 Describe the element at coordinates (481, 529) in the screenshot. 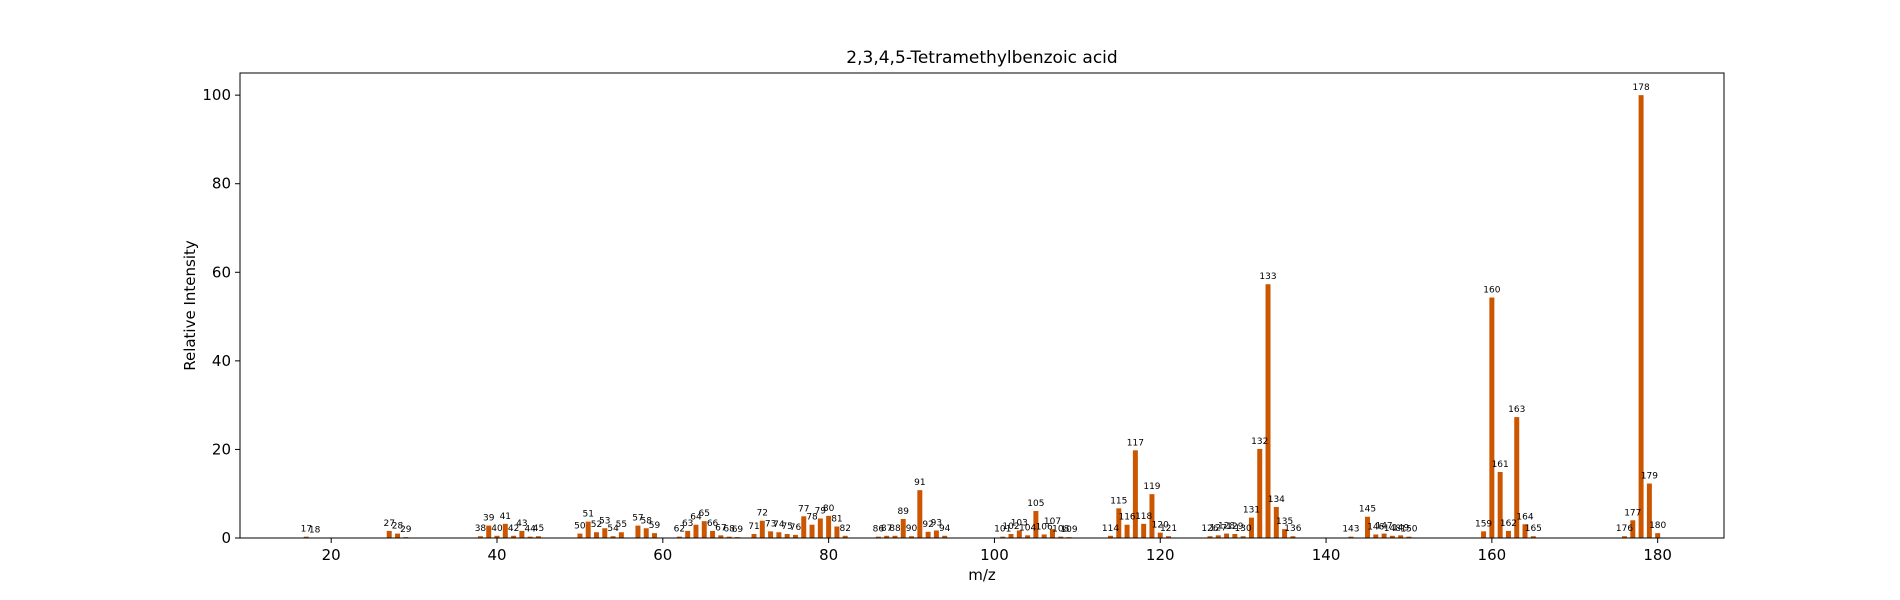

I see `bar-label-mz-38: 38` at that location.